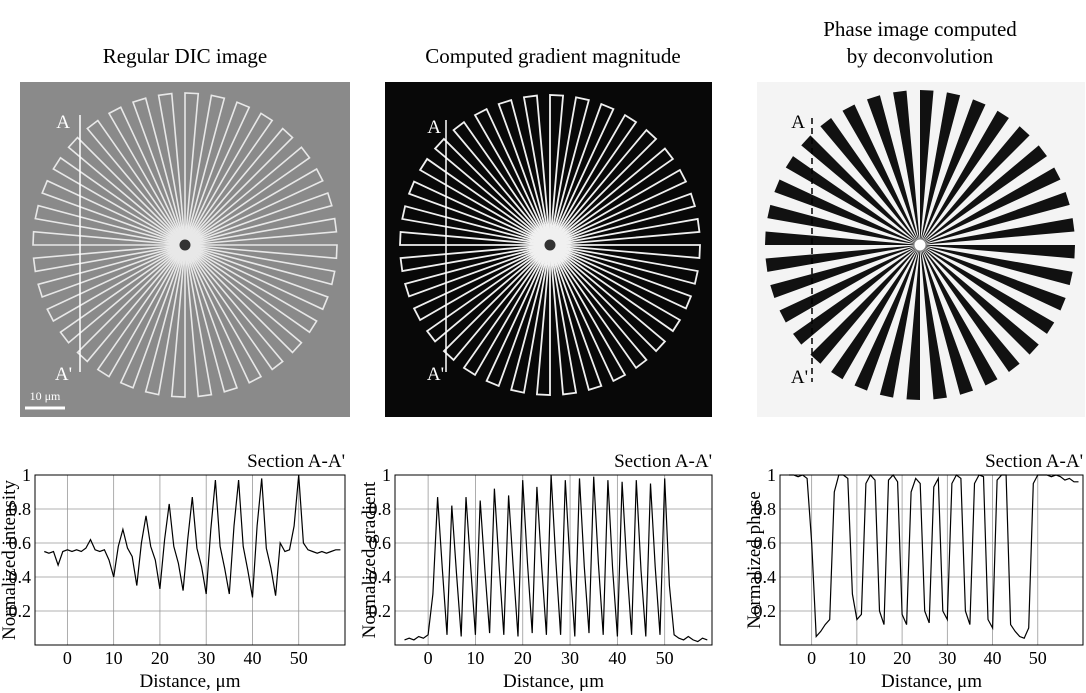 This screenshot has height=693, width=1086. What do you see at coordinates (386, 475) in the screenshot?
I see `y-tick-label: 1` at bounding box center [386, 475].